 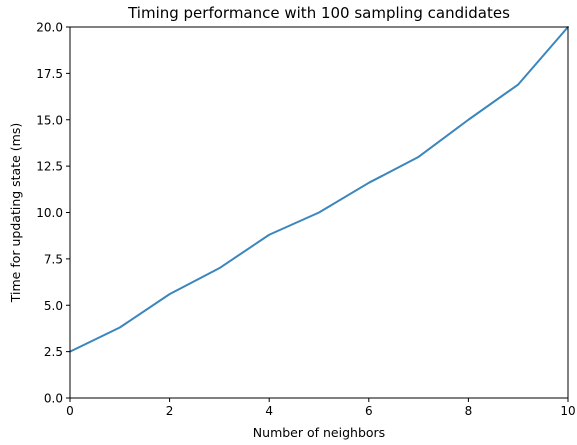 I want to click on x-axis-ticks: 0 2 4 6 8 10, so click(x=321, y=408).